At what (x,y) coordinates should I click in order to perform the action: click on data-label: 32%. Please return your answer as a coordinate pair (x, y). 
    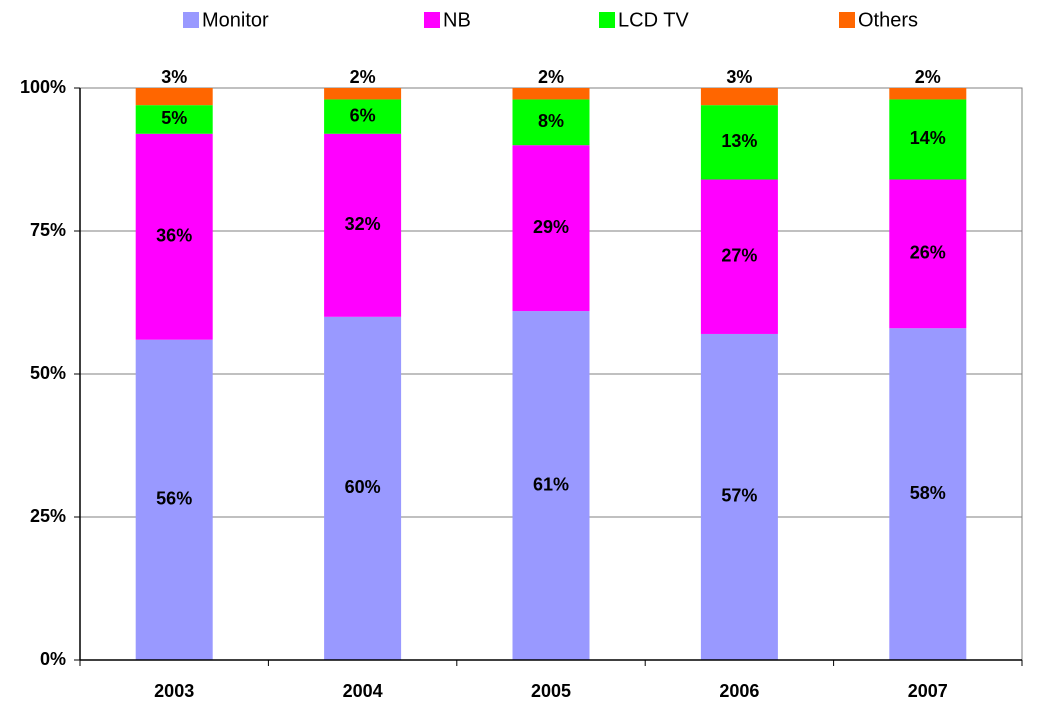
    Looking at the image, I should click on (363, 224).